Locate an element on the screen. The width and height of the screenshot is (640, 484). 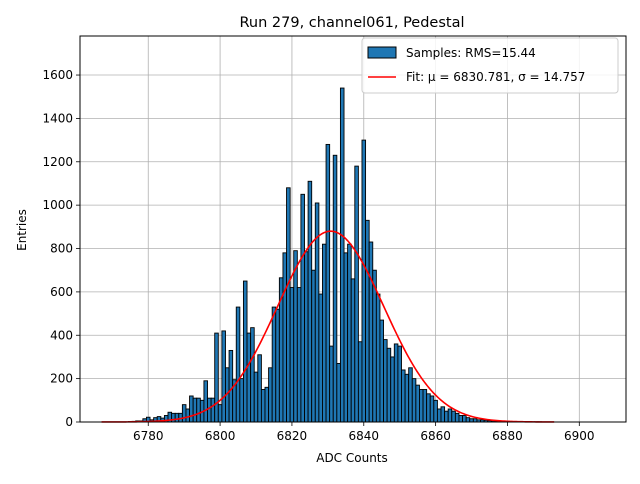
y-tick-label: 1000 is located at coordinates (57, 205).